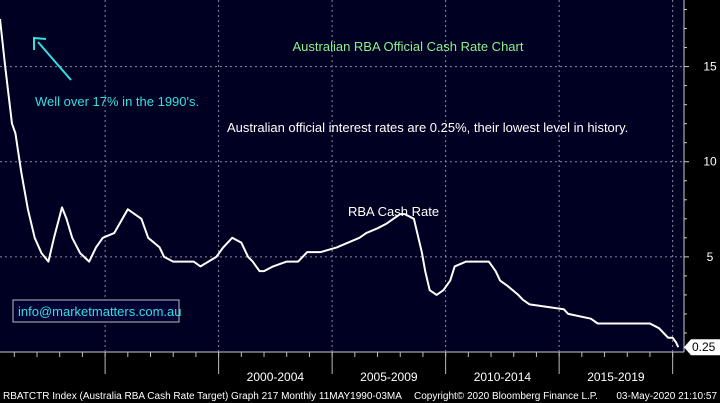  Describe the element at coordinates (343, 368) in the screenshot. I see `x-axis-ticks: 2000-2004 2005-2009 2010-2014 2015-2019` at that location.